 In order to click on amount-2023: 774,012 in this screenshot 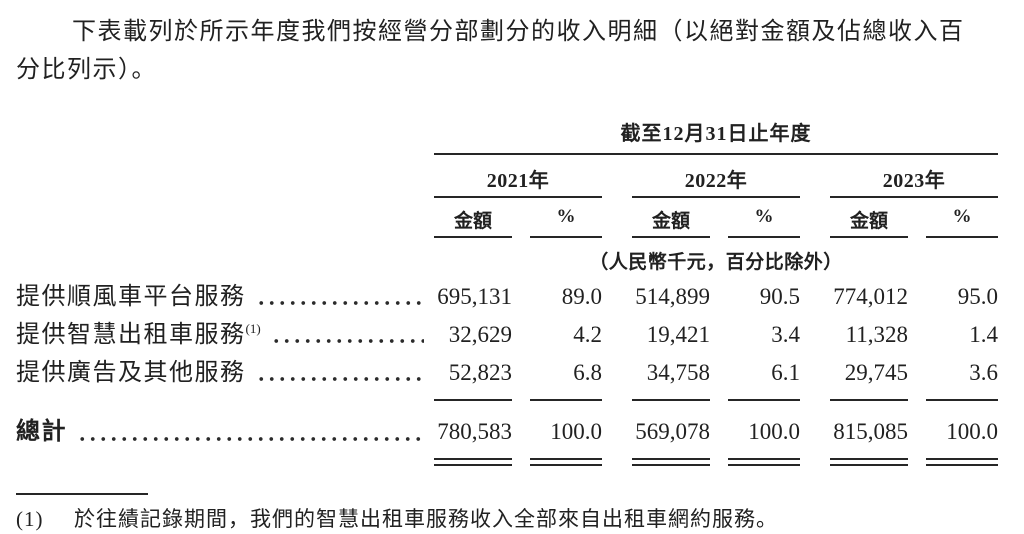, I will do `click(870, 296)`.